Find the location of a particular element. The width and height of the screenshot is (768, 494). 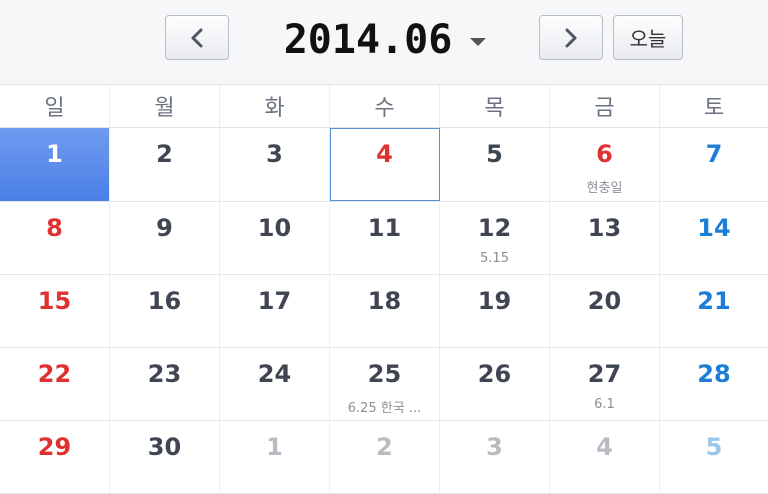

week-row: 15 16 17 18 19 20 21 is located at coordinates (384, 311).